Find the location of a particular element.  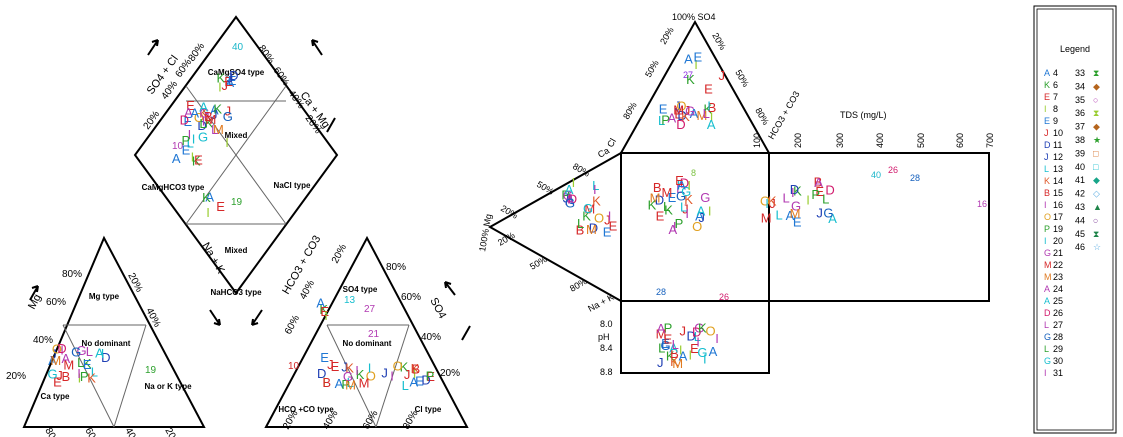

legend-label: 33 is located at coordinates (1080, 73).